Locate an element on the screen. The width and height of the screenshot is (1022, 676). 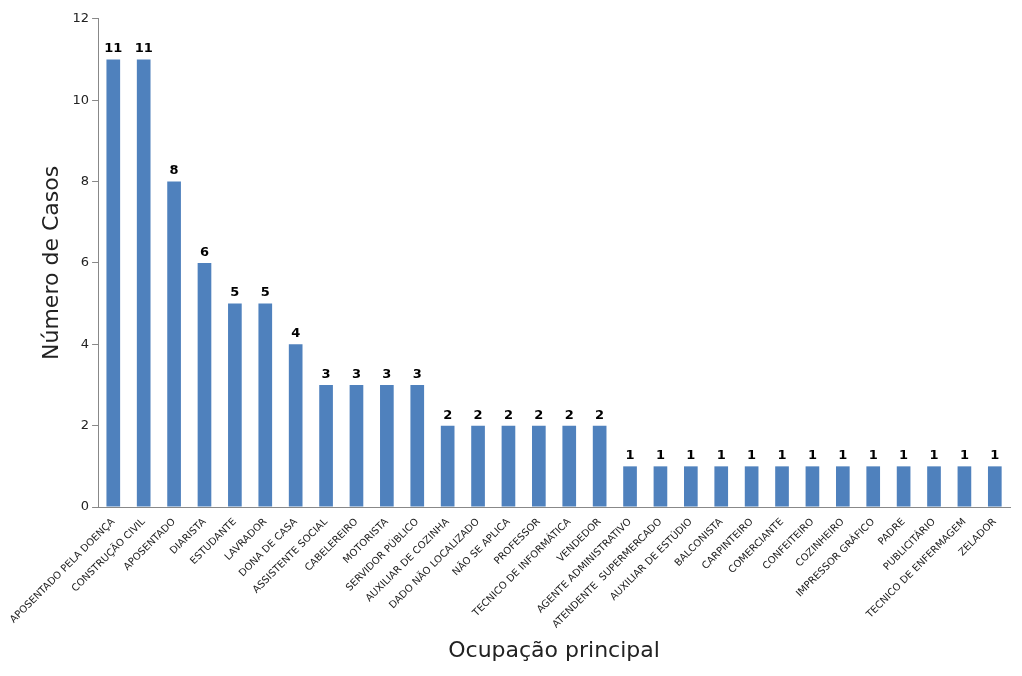
y-tick-label: 12 is located at coordinates (81, 18).